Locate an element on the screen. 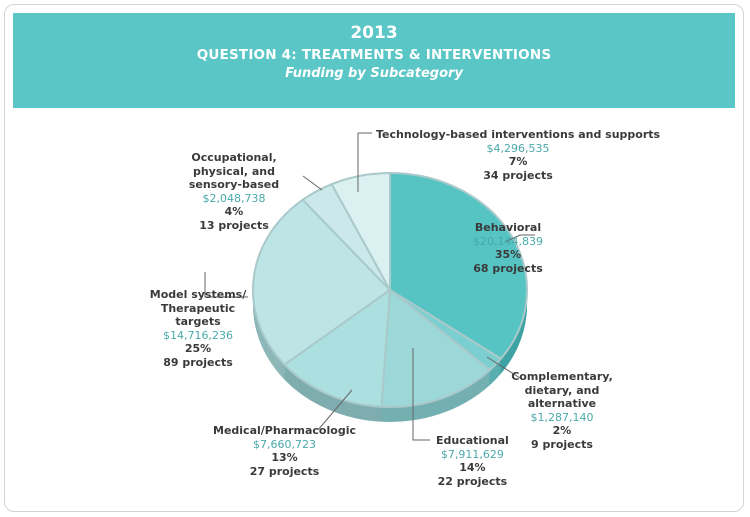 The width and height of the screenshot is (750, 517). slice-amount: $7,660,723 is located at coordinates (284, 444).